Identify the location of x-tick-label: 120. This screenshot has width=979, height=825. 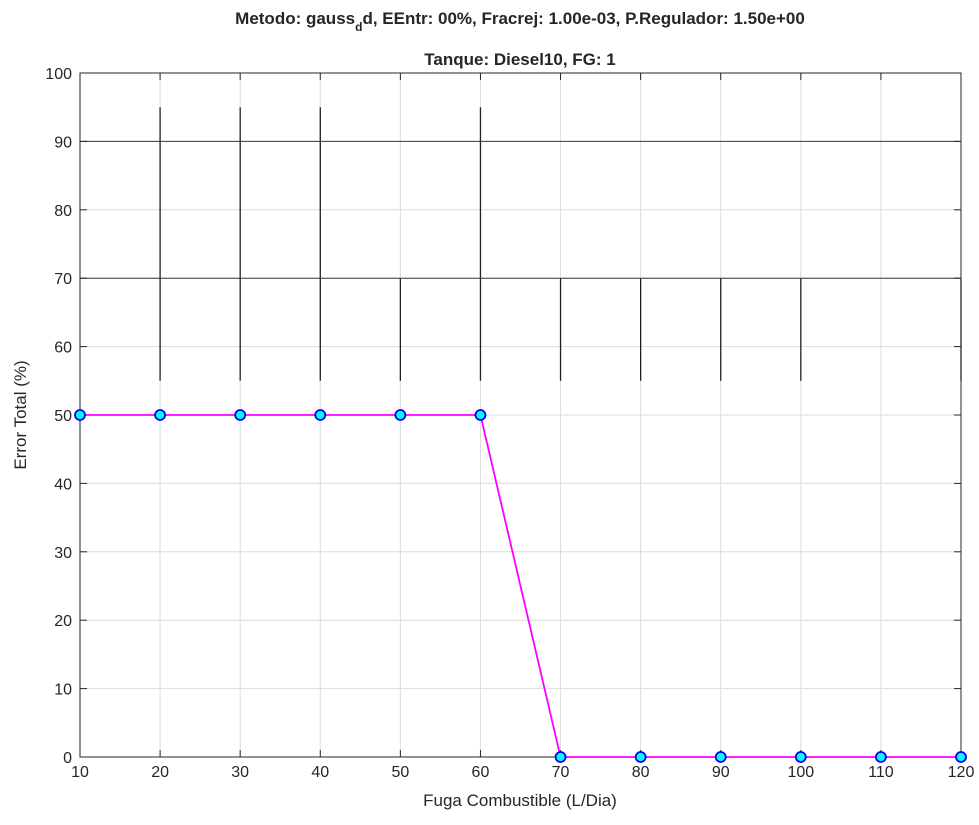
(961, 772).